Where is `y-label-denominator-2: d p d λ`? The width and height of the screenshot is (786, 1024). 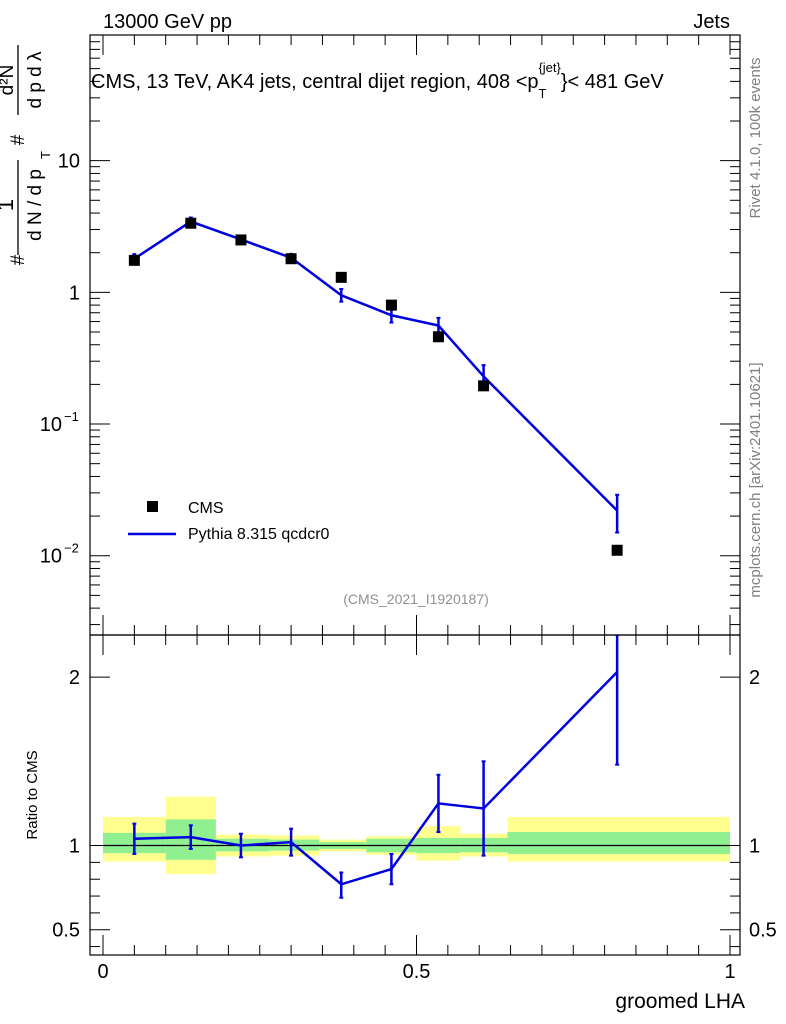
y-label-denominator-2: d p d λ is located at coordinates (35, 80).